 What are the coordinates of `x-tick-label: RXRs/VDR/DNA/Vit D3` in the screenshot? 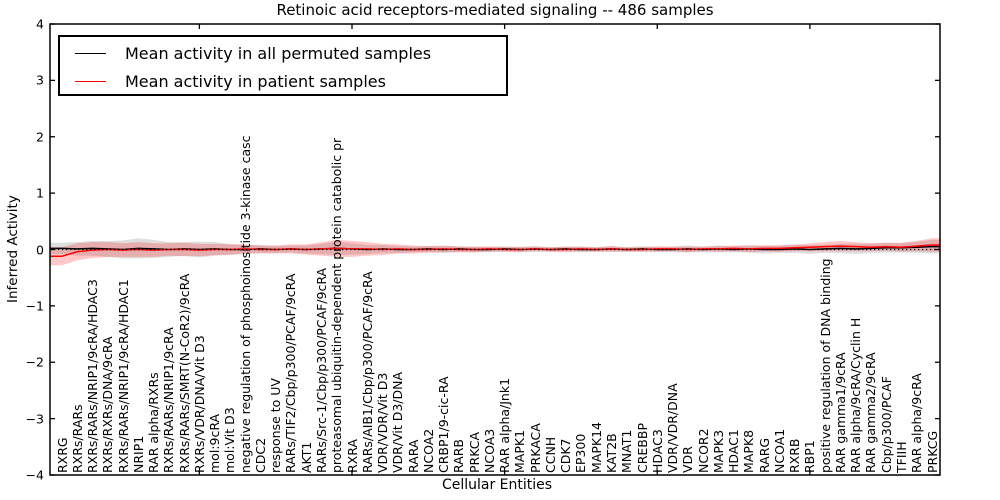 It's located at (199, 404).